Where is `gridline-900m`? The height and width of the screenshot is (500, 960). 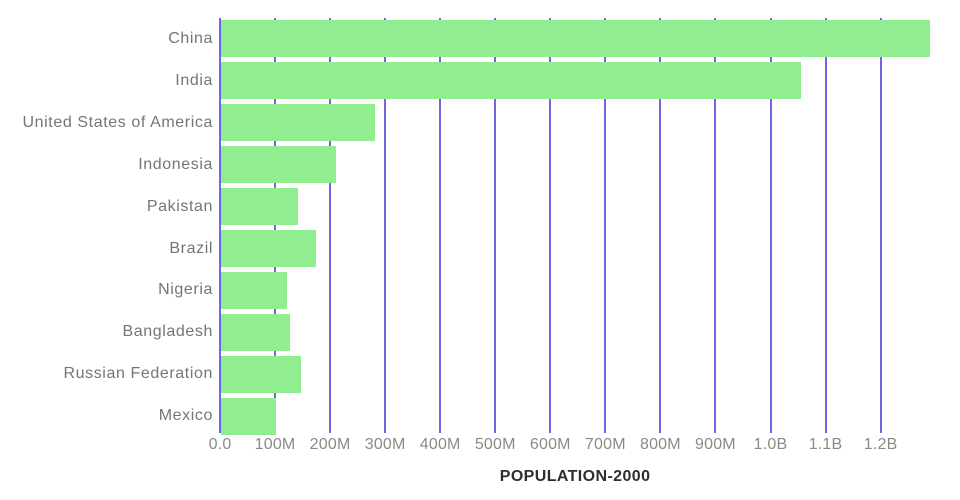 gridline-900m is located at coordinates (715, 225).